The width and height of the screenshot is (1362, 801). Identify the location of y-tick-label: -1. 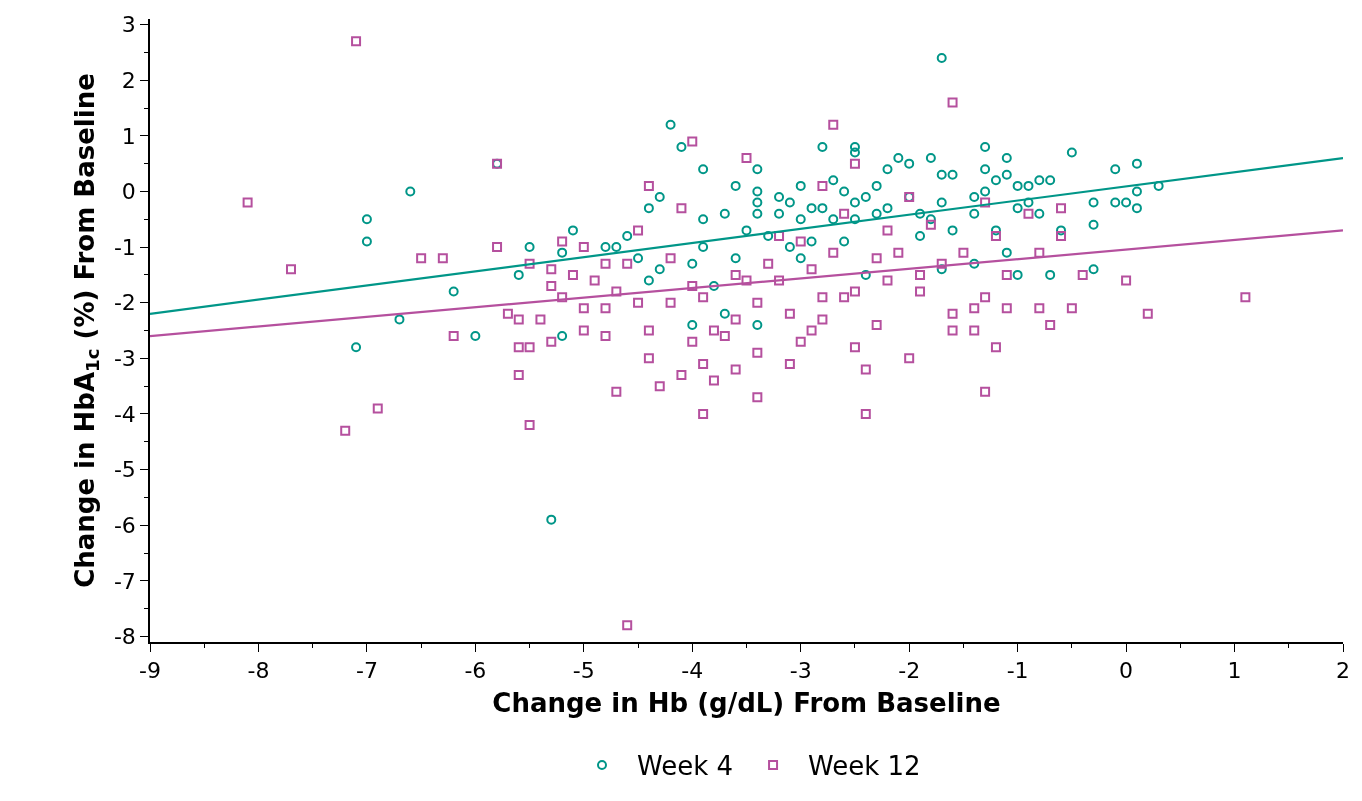
(124, 247).